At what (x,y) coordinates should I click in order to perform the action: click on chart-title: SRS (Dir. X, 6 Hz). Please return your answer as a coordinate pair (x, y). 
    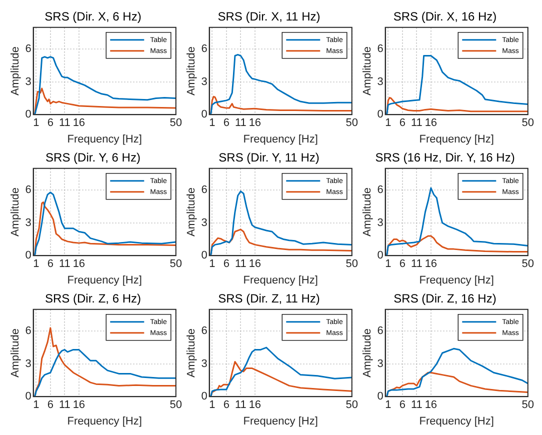
    Looking at the image, I should click on (93, 17).